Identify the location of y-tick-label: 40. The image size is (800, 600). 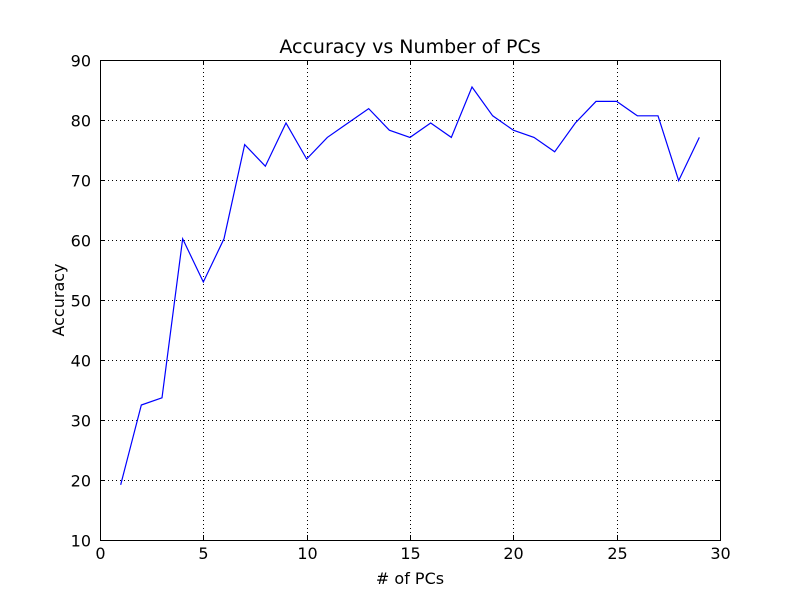
(81, 361).